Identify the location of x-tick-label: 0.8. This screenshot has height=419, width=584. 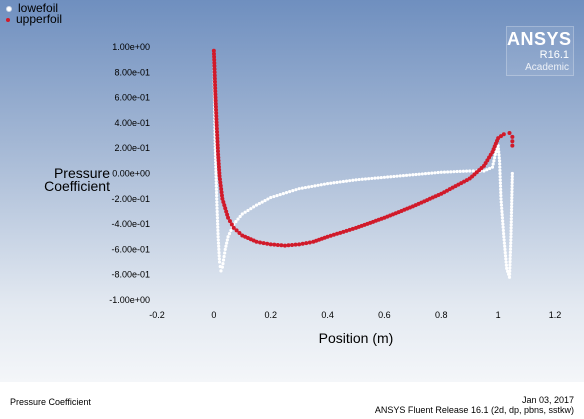
(441, 315).